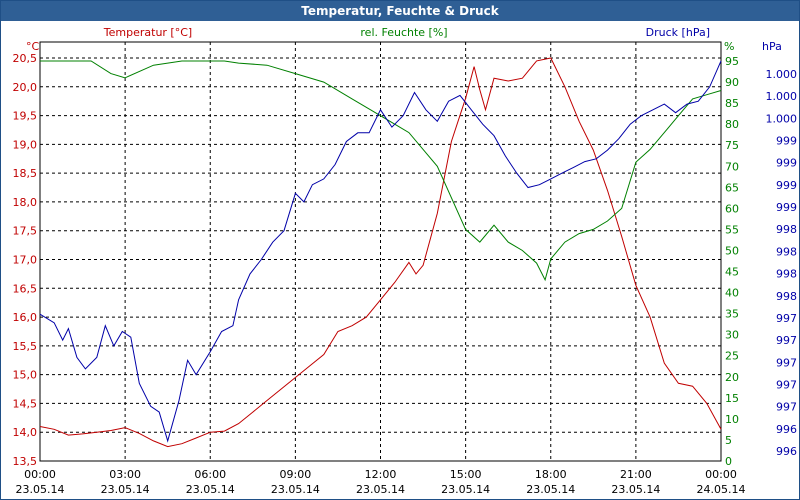  I want to click on x-tick-time: 06:00, so click(210, 474).